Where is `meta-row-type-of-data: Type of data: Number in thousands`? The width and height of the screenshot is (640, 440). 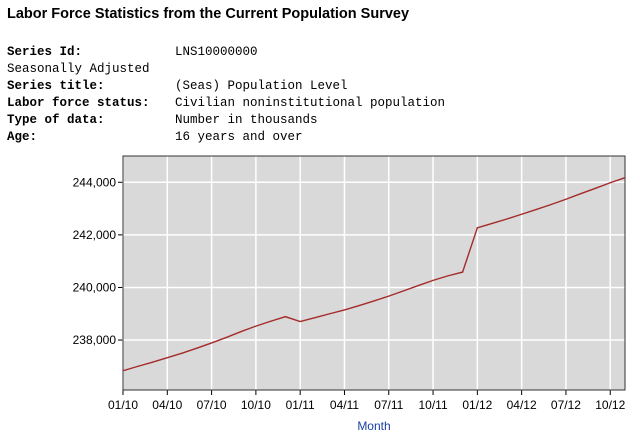 meta-row-type-of-data: Type of data: Number in thousands is located at coordinates (226, 120).